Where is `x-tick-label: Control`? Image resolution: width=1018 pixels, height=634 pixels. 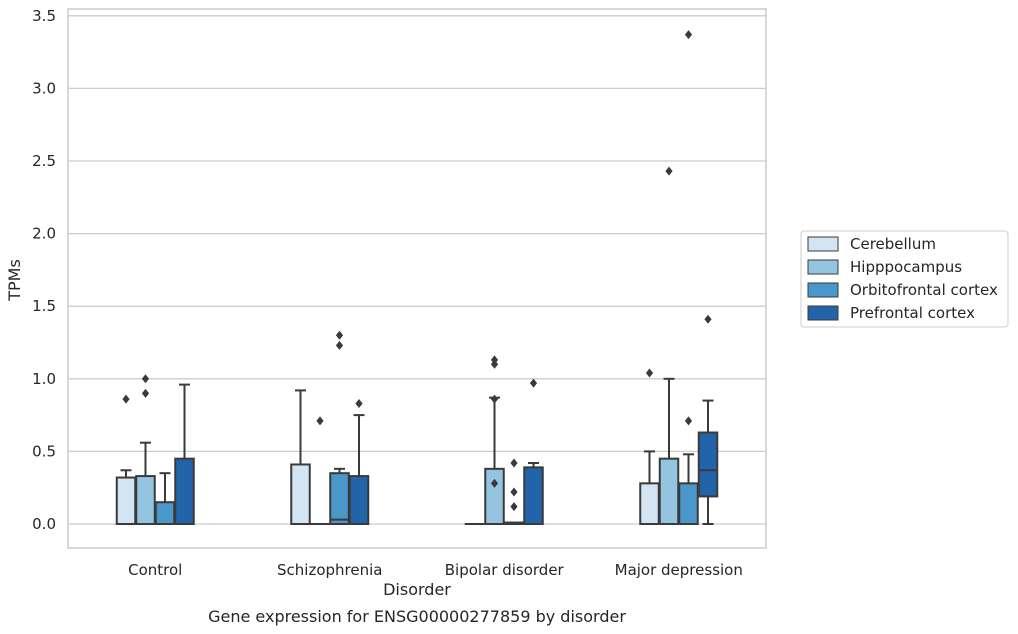 x-tick-label: Control is located at coordinates (155, 570).